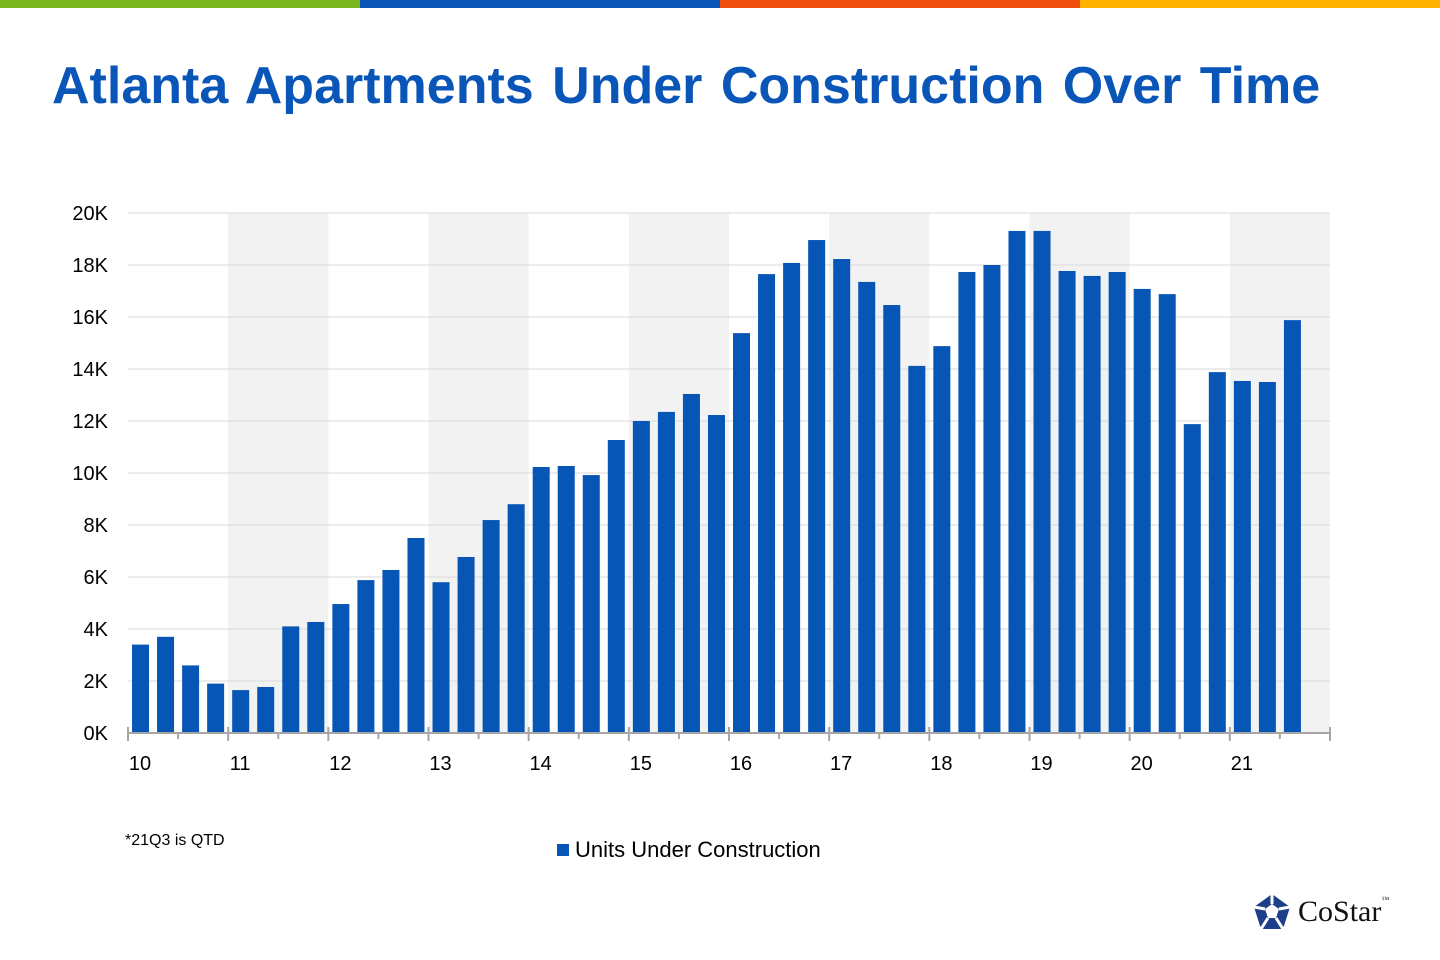 The image size is (1440, 960). Describe the element at coordinates (90, 214) in the screenshot. I see `y-tick-label: 20K` at that location.